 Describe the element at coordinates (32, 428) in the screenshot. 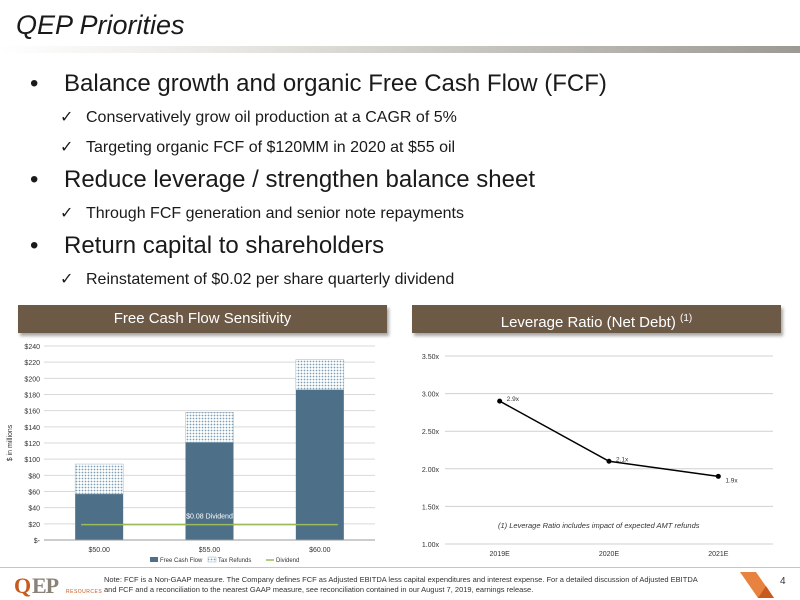

I see `y-tick-label: $140` at that location.